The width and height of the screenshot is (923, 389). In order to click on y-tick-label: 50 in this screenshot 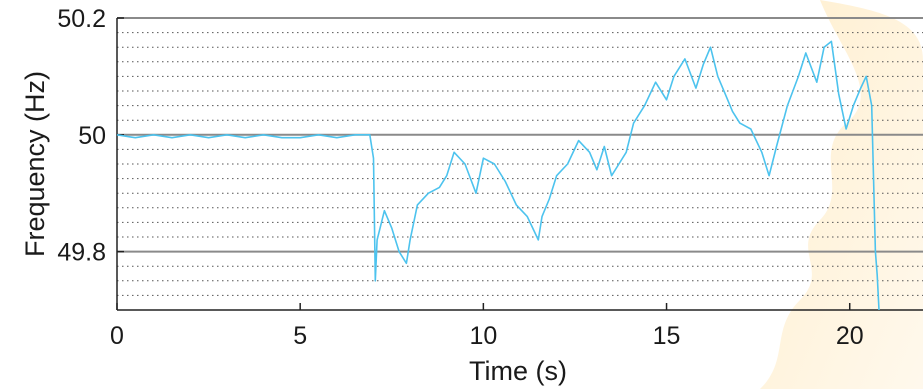, I will do `click(92, 136)`.